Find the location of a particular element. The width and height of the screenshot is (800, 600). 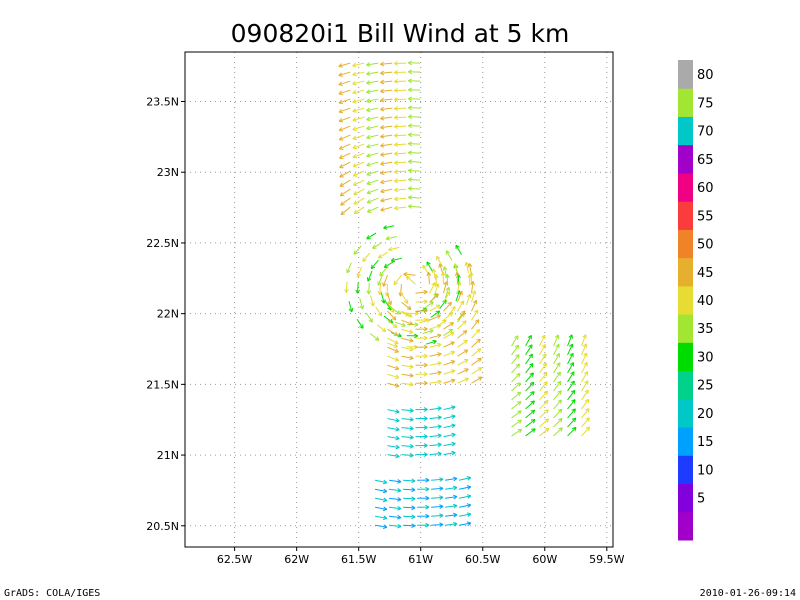

colorbar-label: 5 is located at coordinates (701, 499).